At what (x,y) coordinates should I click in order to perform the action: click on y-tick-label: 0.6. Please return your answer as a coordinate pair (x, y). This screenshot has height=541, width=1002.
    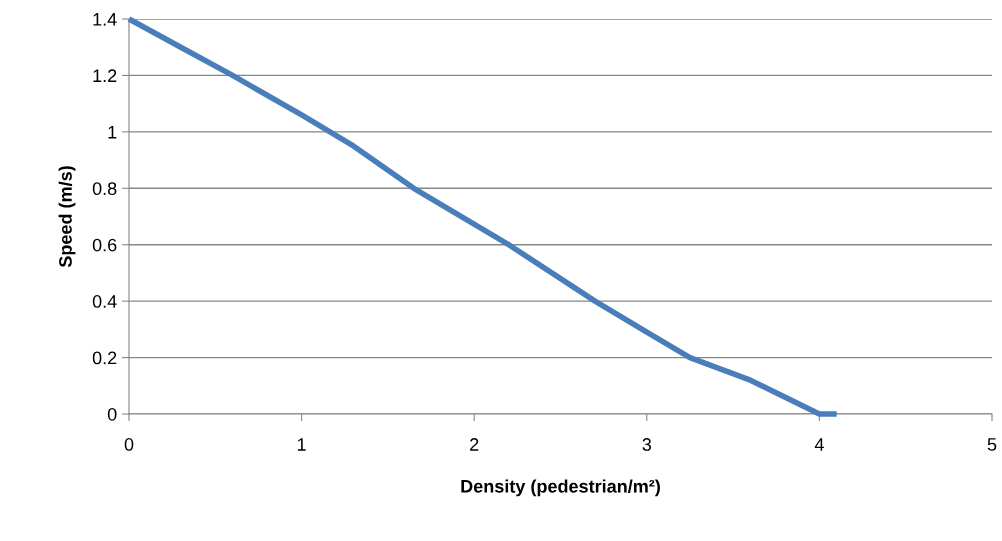
    Looking at the image, I should click on (104, 245).